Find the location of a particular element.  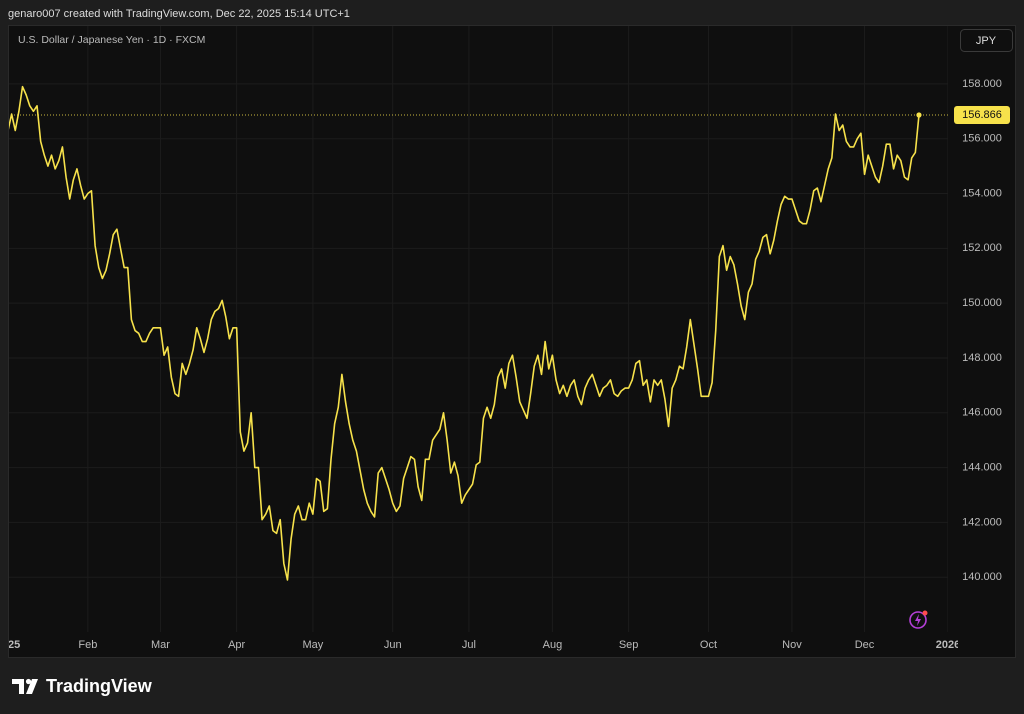

x-tick-label: May is located at coordinates (312, 645).